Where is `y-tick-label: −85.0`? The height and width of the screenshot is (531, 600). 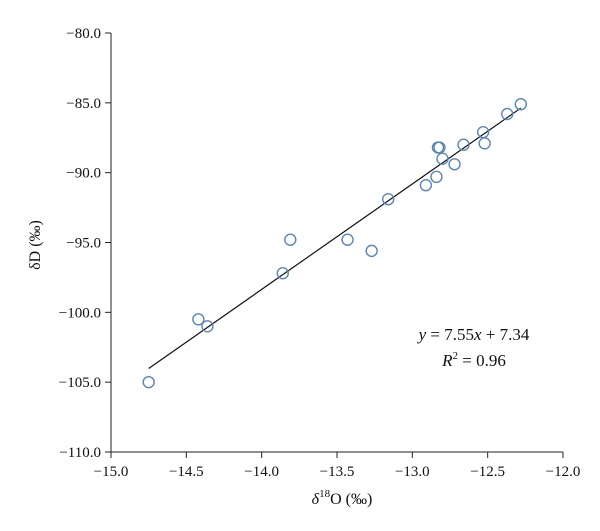
y-tick-label: −85.0 is located at coordinates (83, 104).